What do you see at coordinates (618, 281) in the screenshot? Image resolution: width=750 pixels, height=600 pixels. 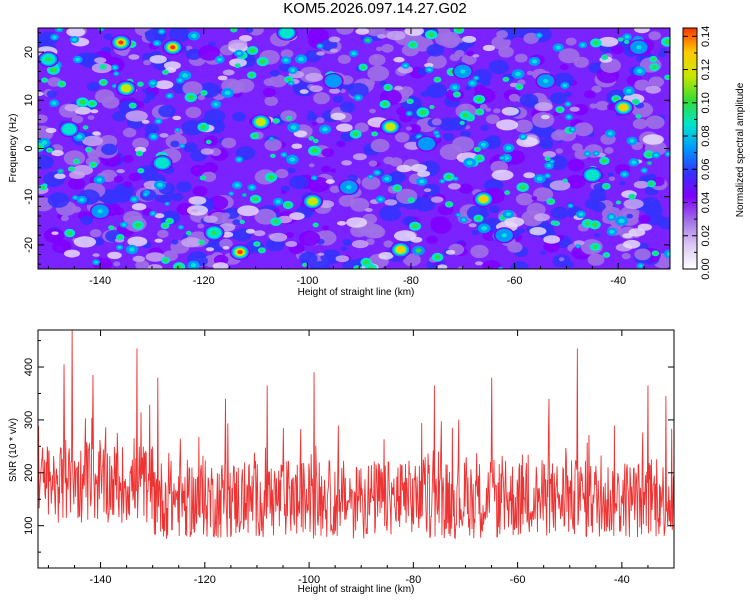 I see `x-tick-label: -40` at bounding box center [618, 281].